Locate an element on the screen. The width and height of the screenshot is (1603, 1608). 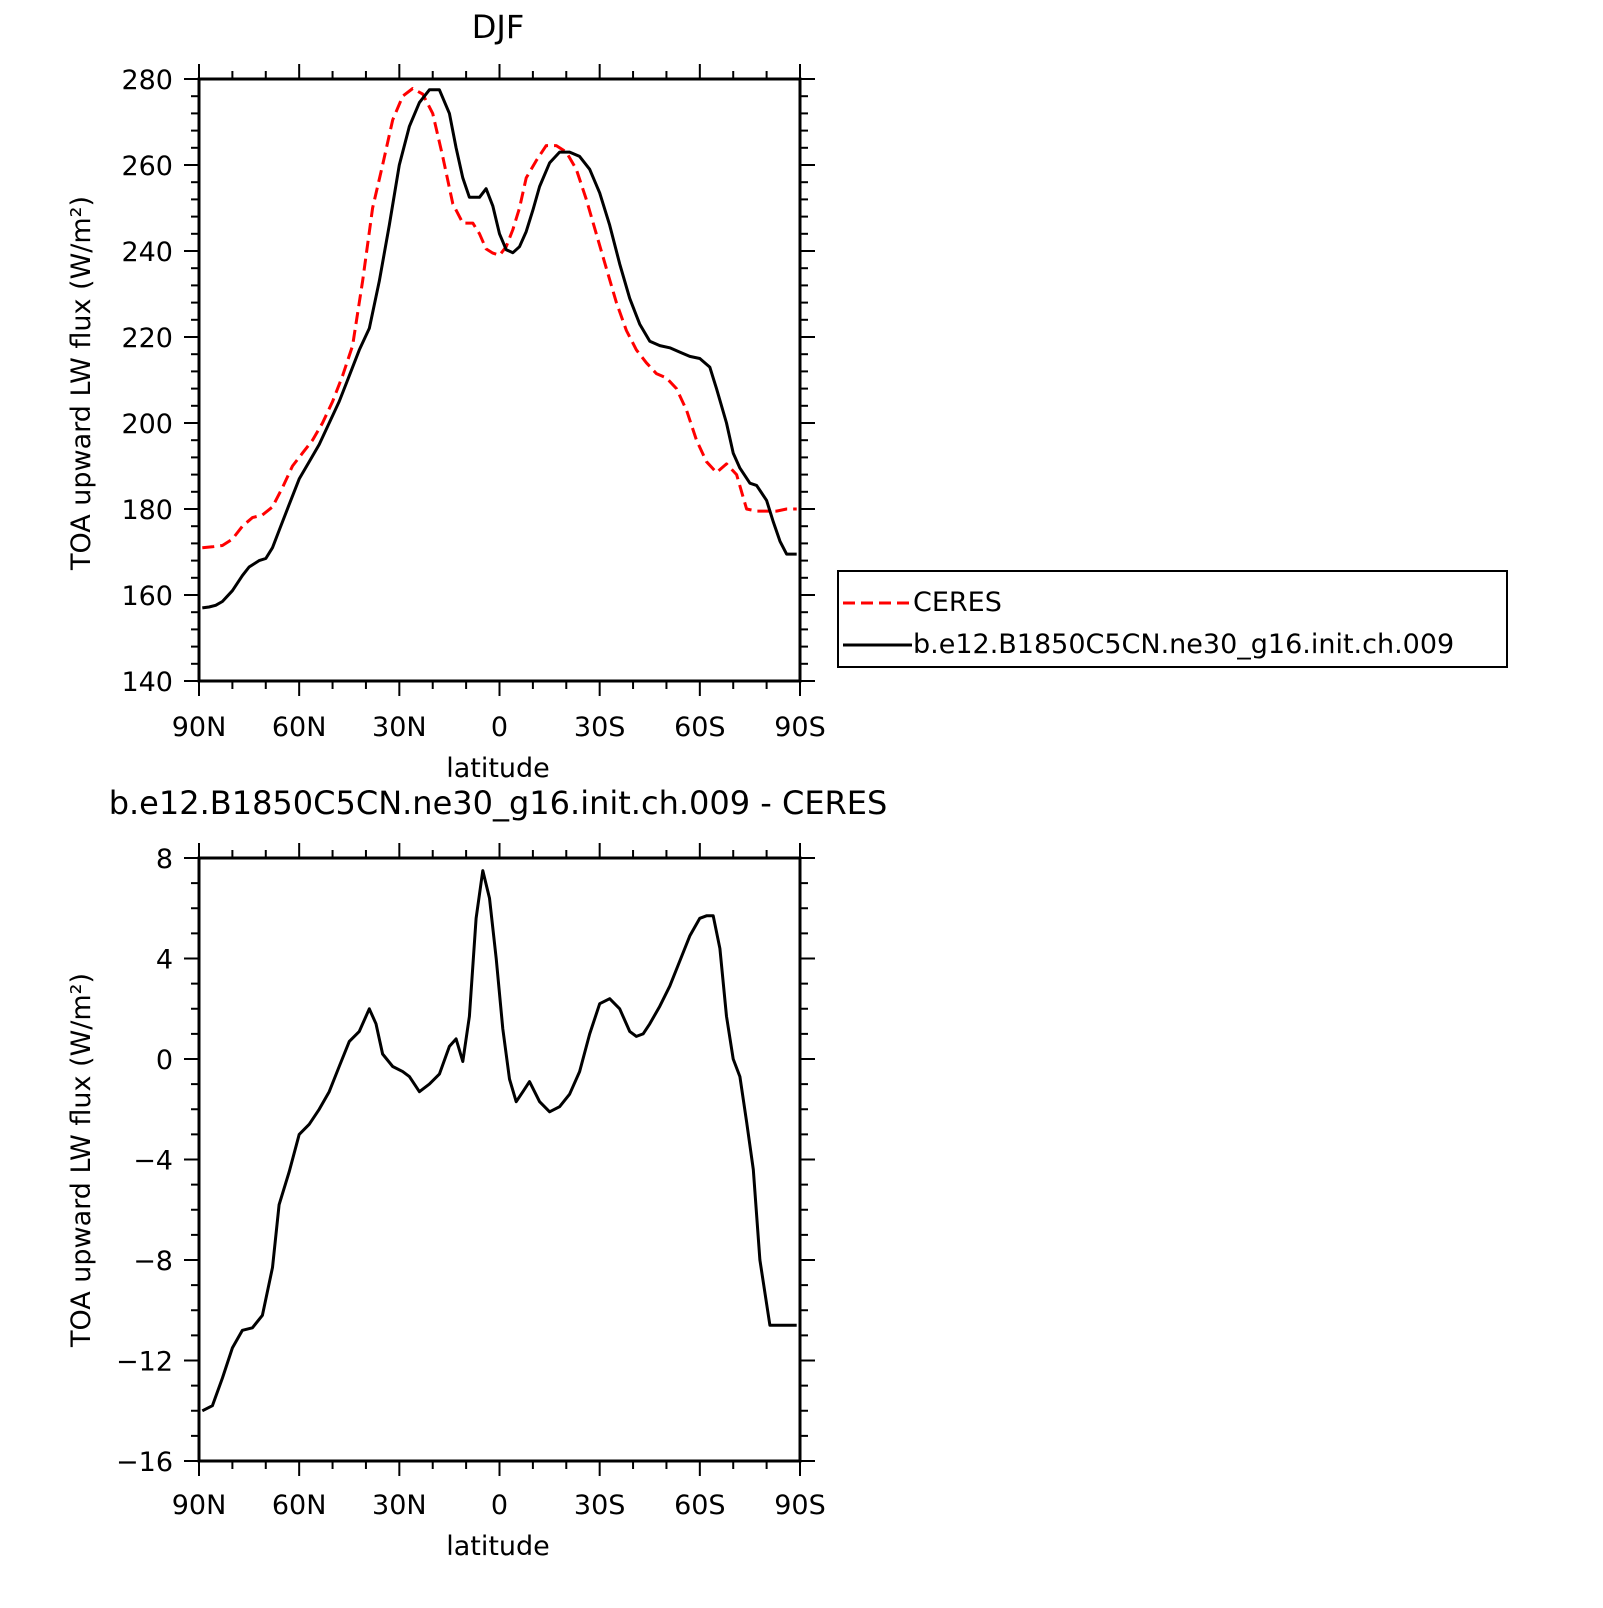
bottom-y-tick-label: −8 is located at coordinates (153, 1261).